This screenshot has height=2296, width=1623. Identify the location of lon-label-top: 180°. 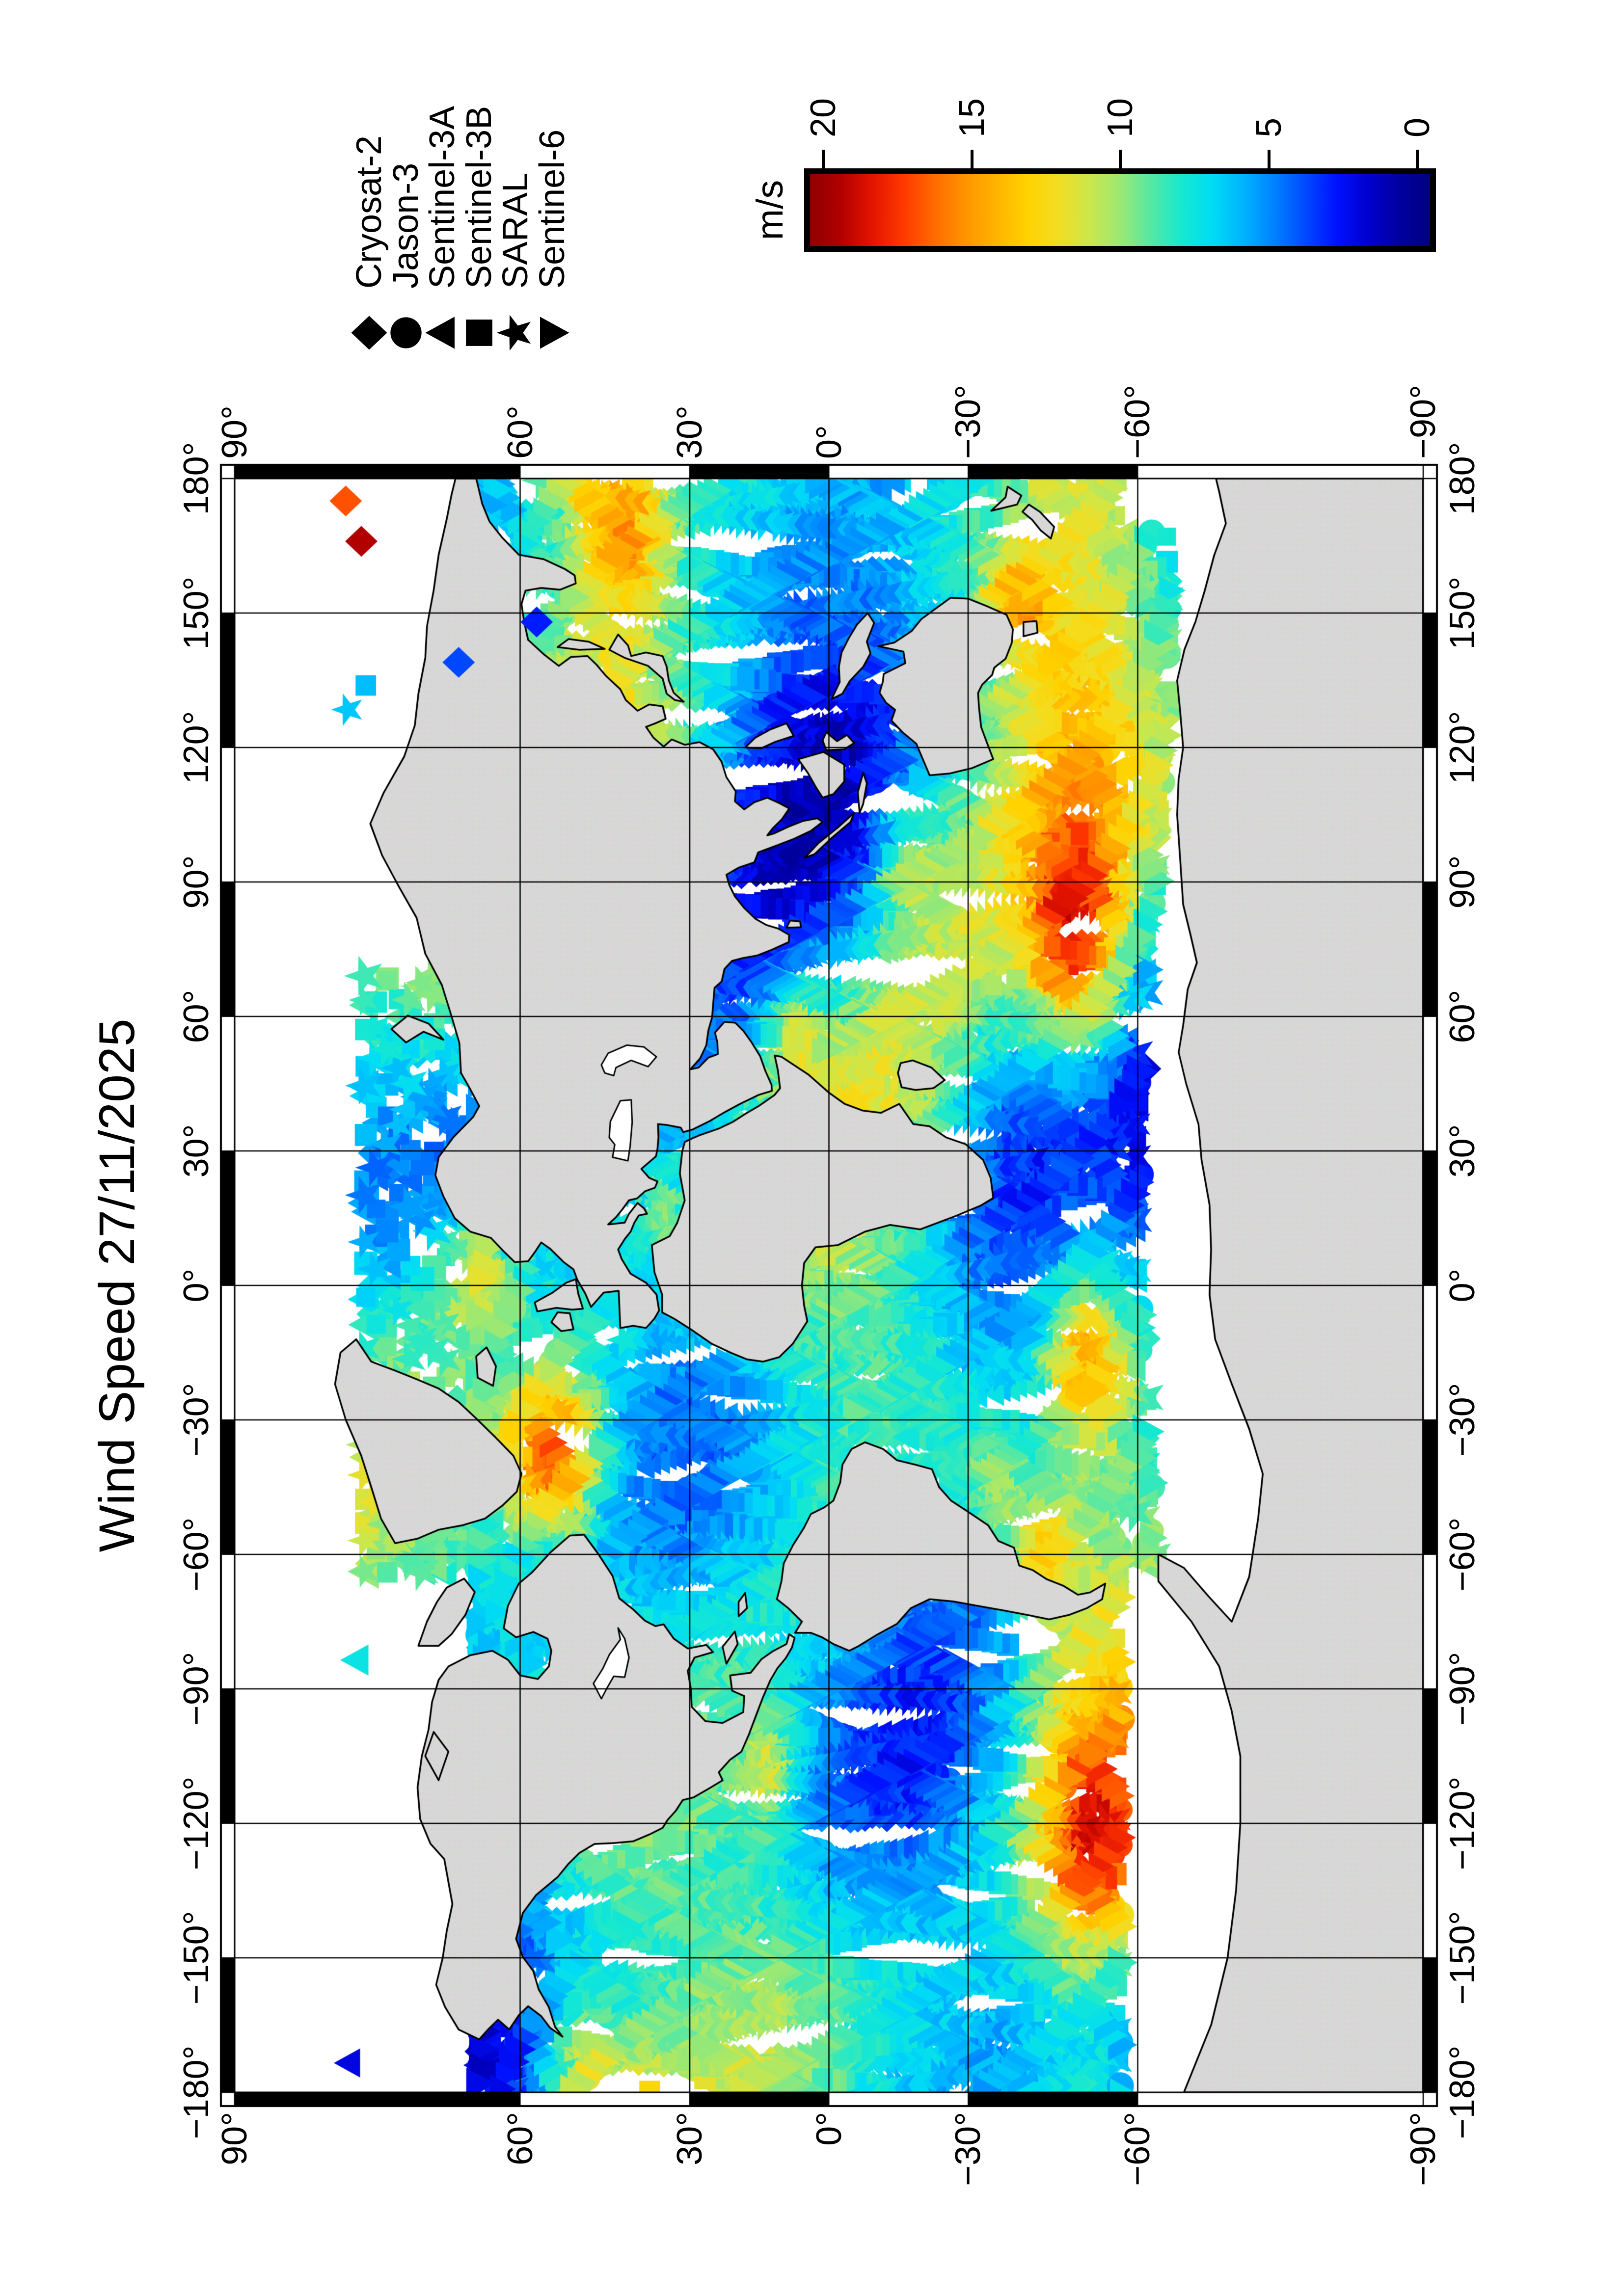
(197, 478).